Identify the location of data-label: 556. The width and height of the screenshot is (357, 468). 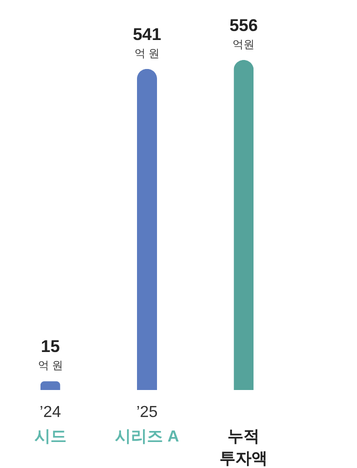
(243, 25).